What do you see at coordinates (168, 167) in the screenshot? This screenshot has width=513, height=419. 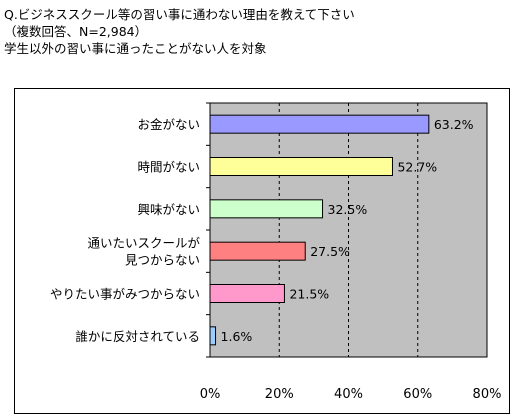 I see `category-label-2: 時間がない` at bounding box center [168, 167].